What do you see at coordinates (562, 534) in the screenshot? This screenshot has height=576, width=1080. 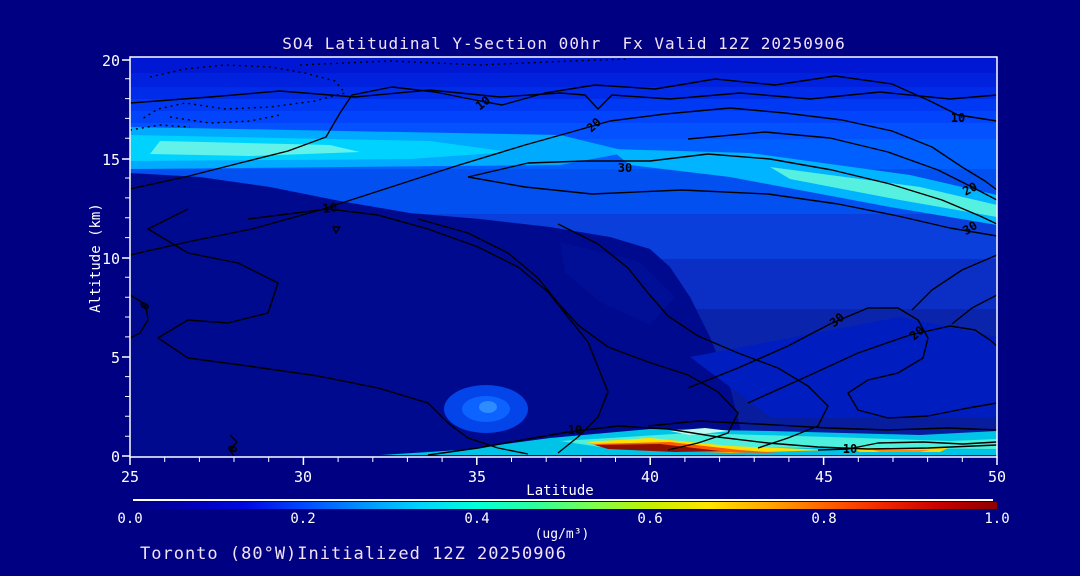 I see `colorbar-units-label: (ug/m³)` at bounding box center [562, 534].